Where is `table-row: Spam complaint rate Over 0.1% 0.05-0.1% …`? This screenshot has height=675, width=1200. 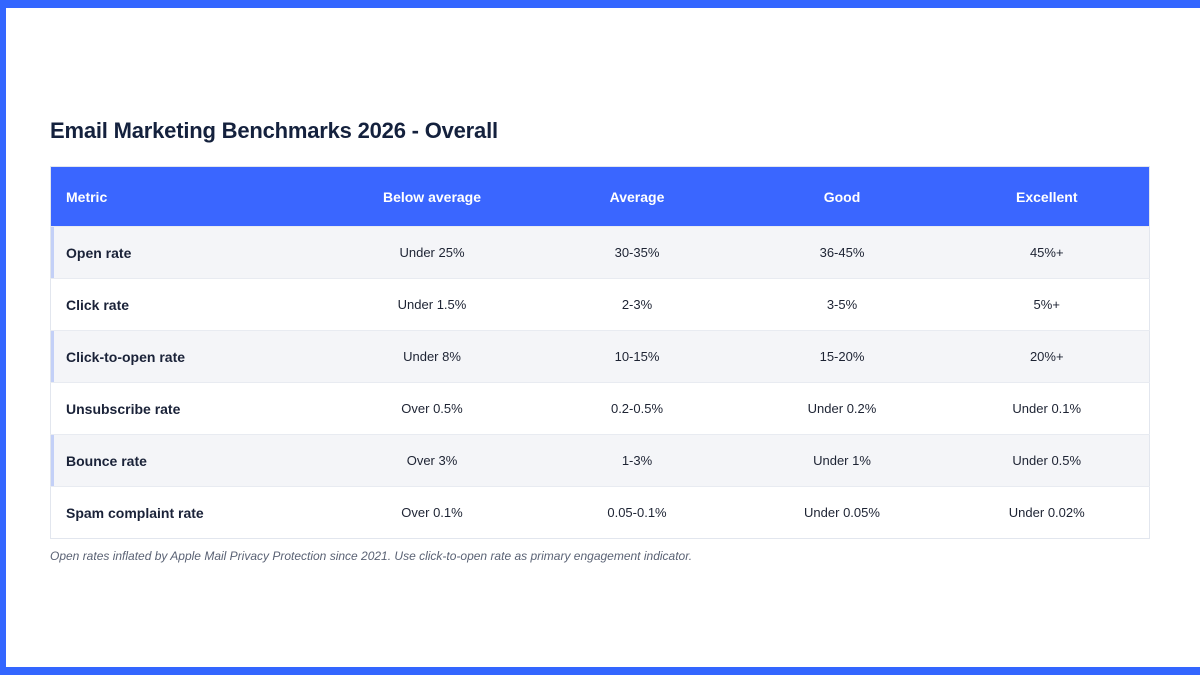
table-row: Spam complaint rate Over 0.1% 0.05-0.1% … is located at coordinates (600, 512).